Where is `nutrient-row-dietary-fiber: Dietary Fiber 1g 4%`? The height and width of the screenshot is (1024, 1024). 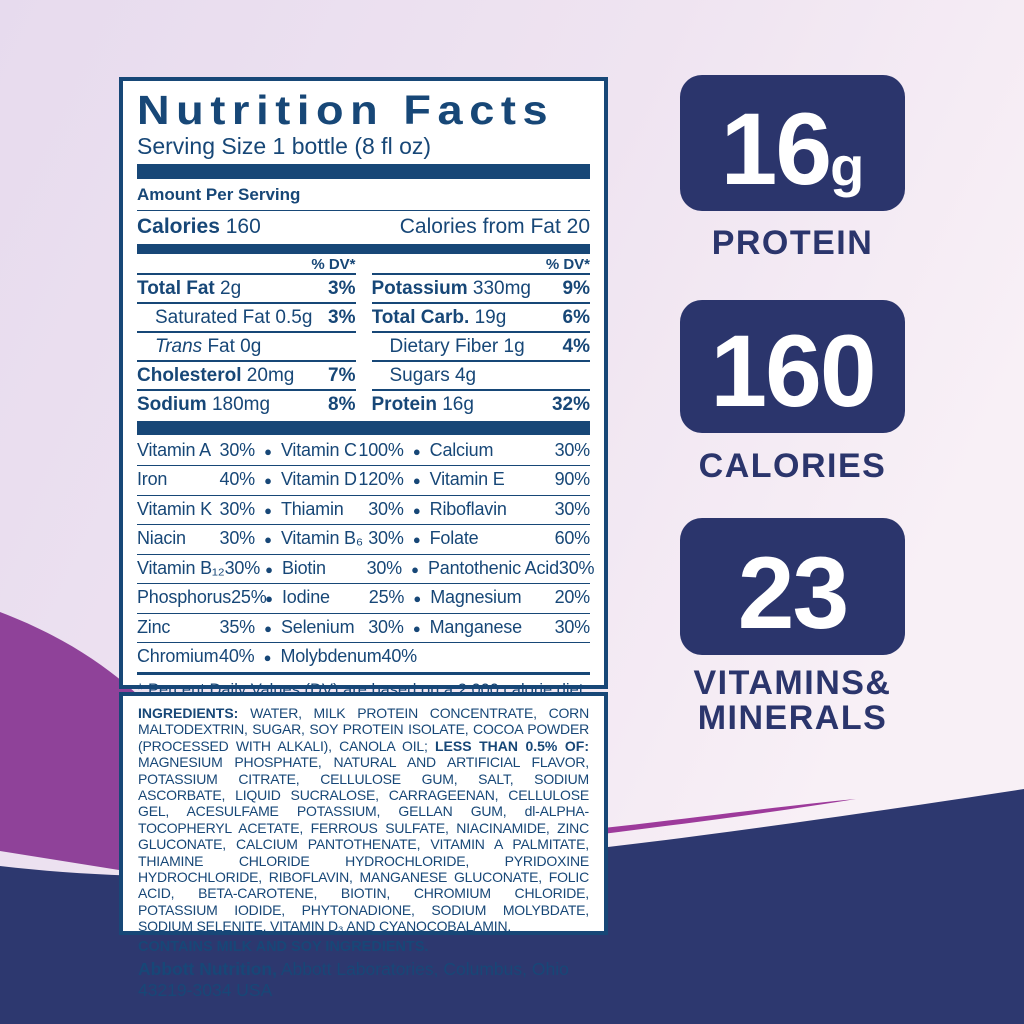
nutrient-row-dietary-fiber: Dietary Fiber 1g 4% is located at coordinates (480, 345).